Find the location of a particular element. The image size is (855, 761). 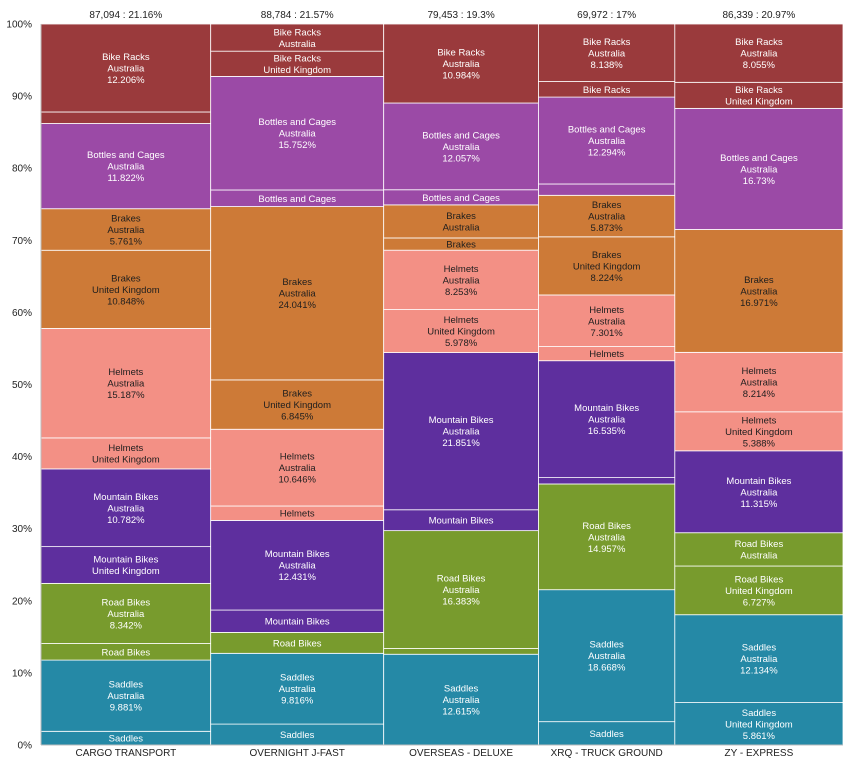

column-total-label: 87,094 : 21.16% is located at coordinates (125, 15).